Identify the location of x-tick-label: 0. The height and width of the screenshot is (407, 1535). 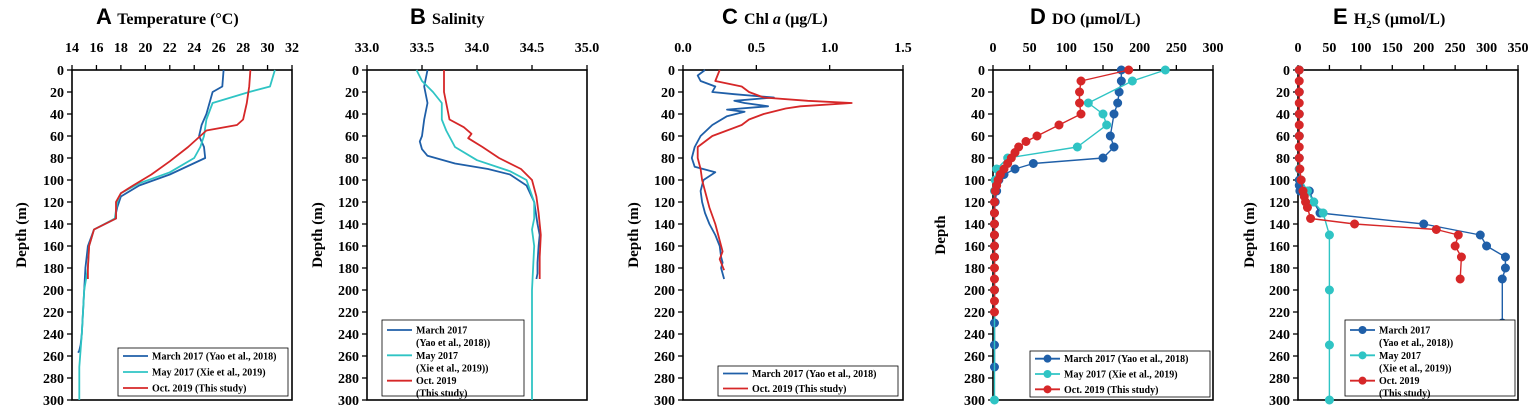
(1298, 48).